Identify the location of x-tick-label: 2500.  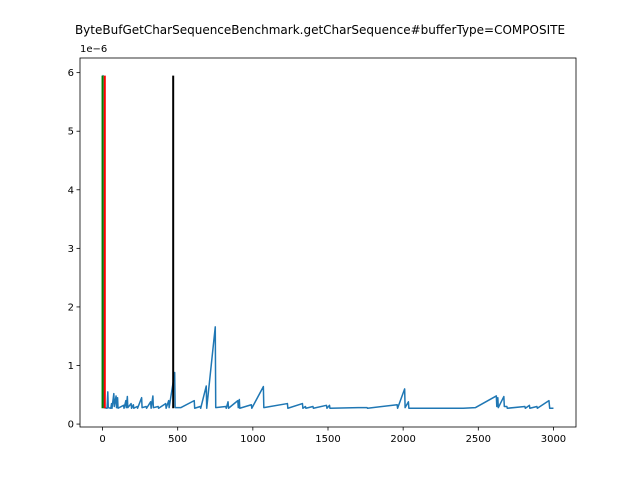
(478, 439).